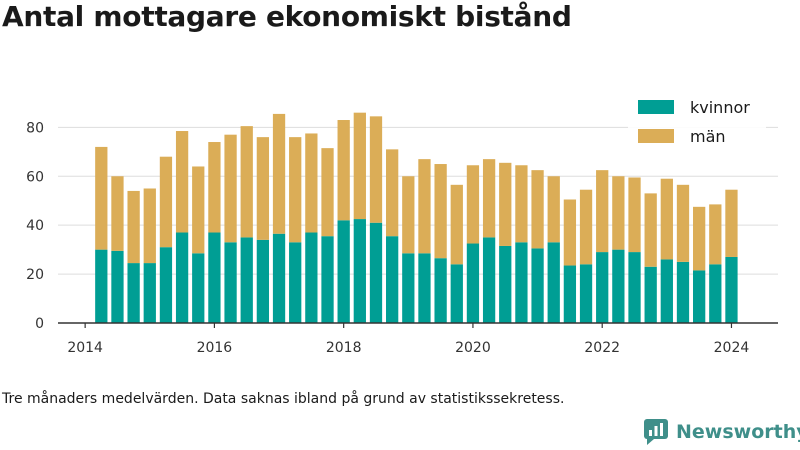 Image resolution: width=800 pixels, height=450 pixels. I want to click on x-tick-label: 2024, so click(732, 348).